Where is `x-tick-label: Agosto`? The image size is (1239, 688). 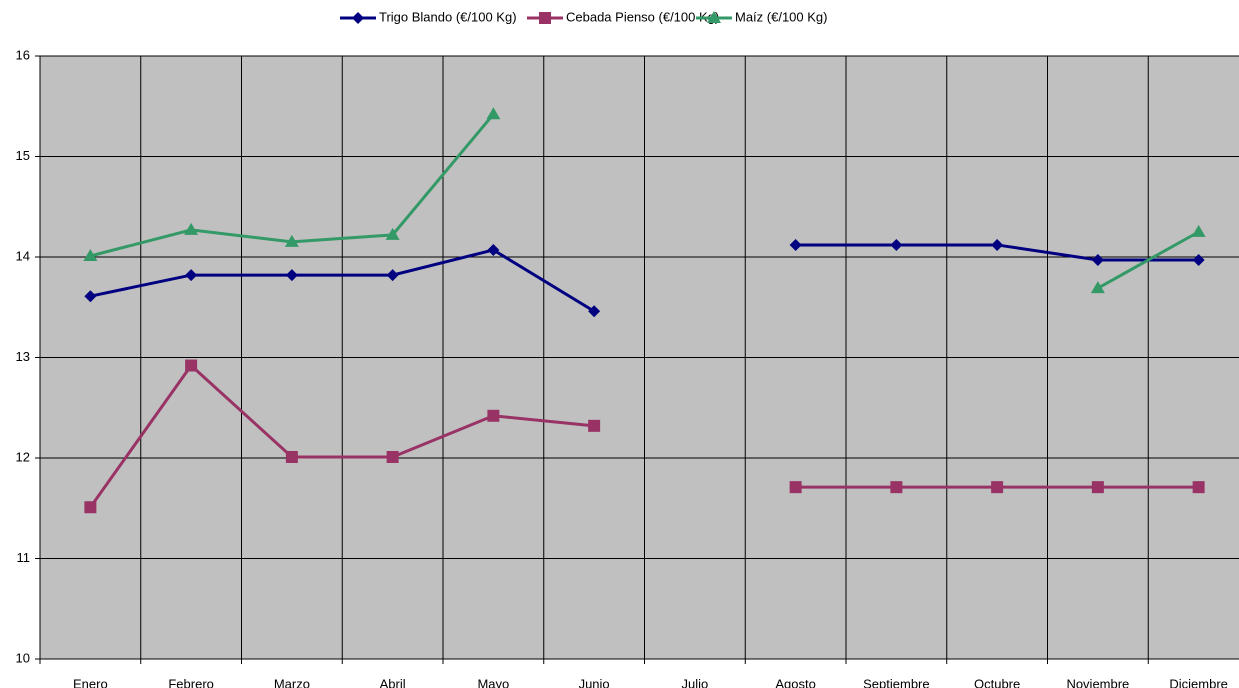
x-tick-label: Agosto is located at coordinates (795, 682).